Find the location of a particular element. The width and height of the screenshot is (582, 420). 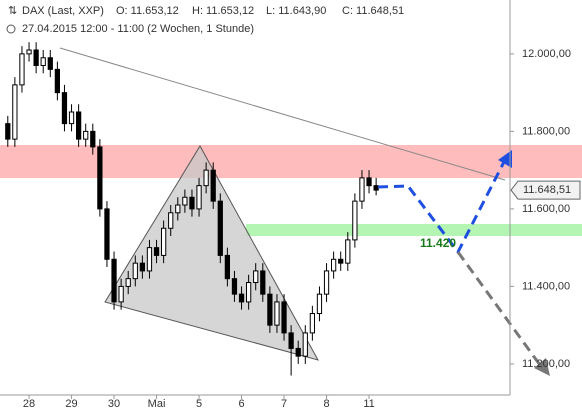

x-tick-label: 11 is located at coordinates (368, 404).